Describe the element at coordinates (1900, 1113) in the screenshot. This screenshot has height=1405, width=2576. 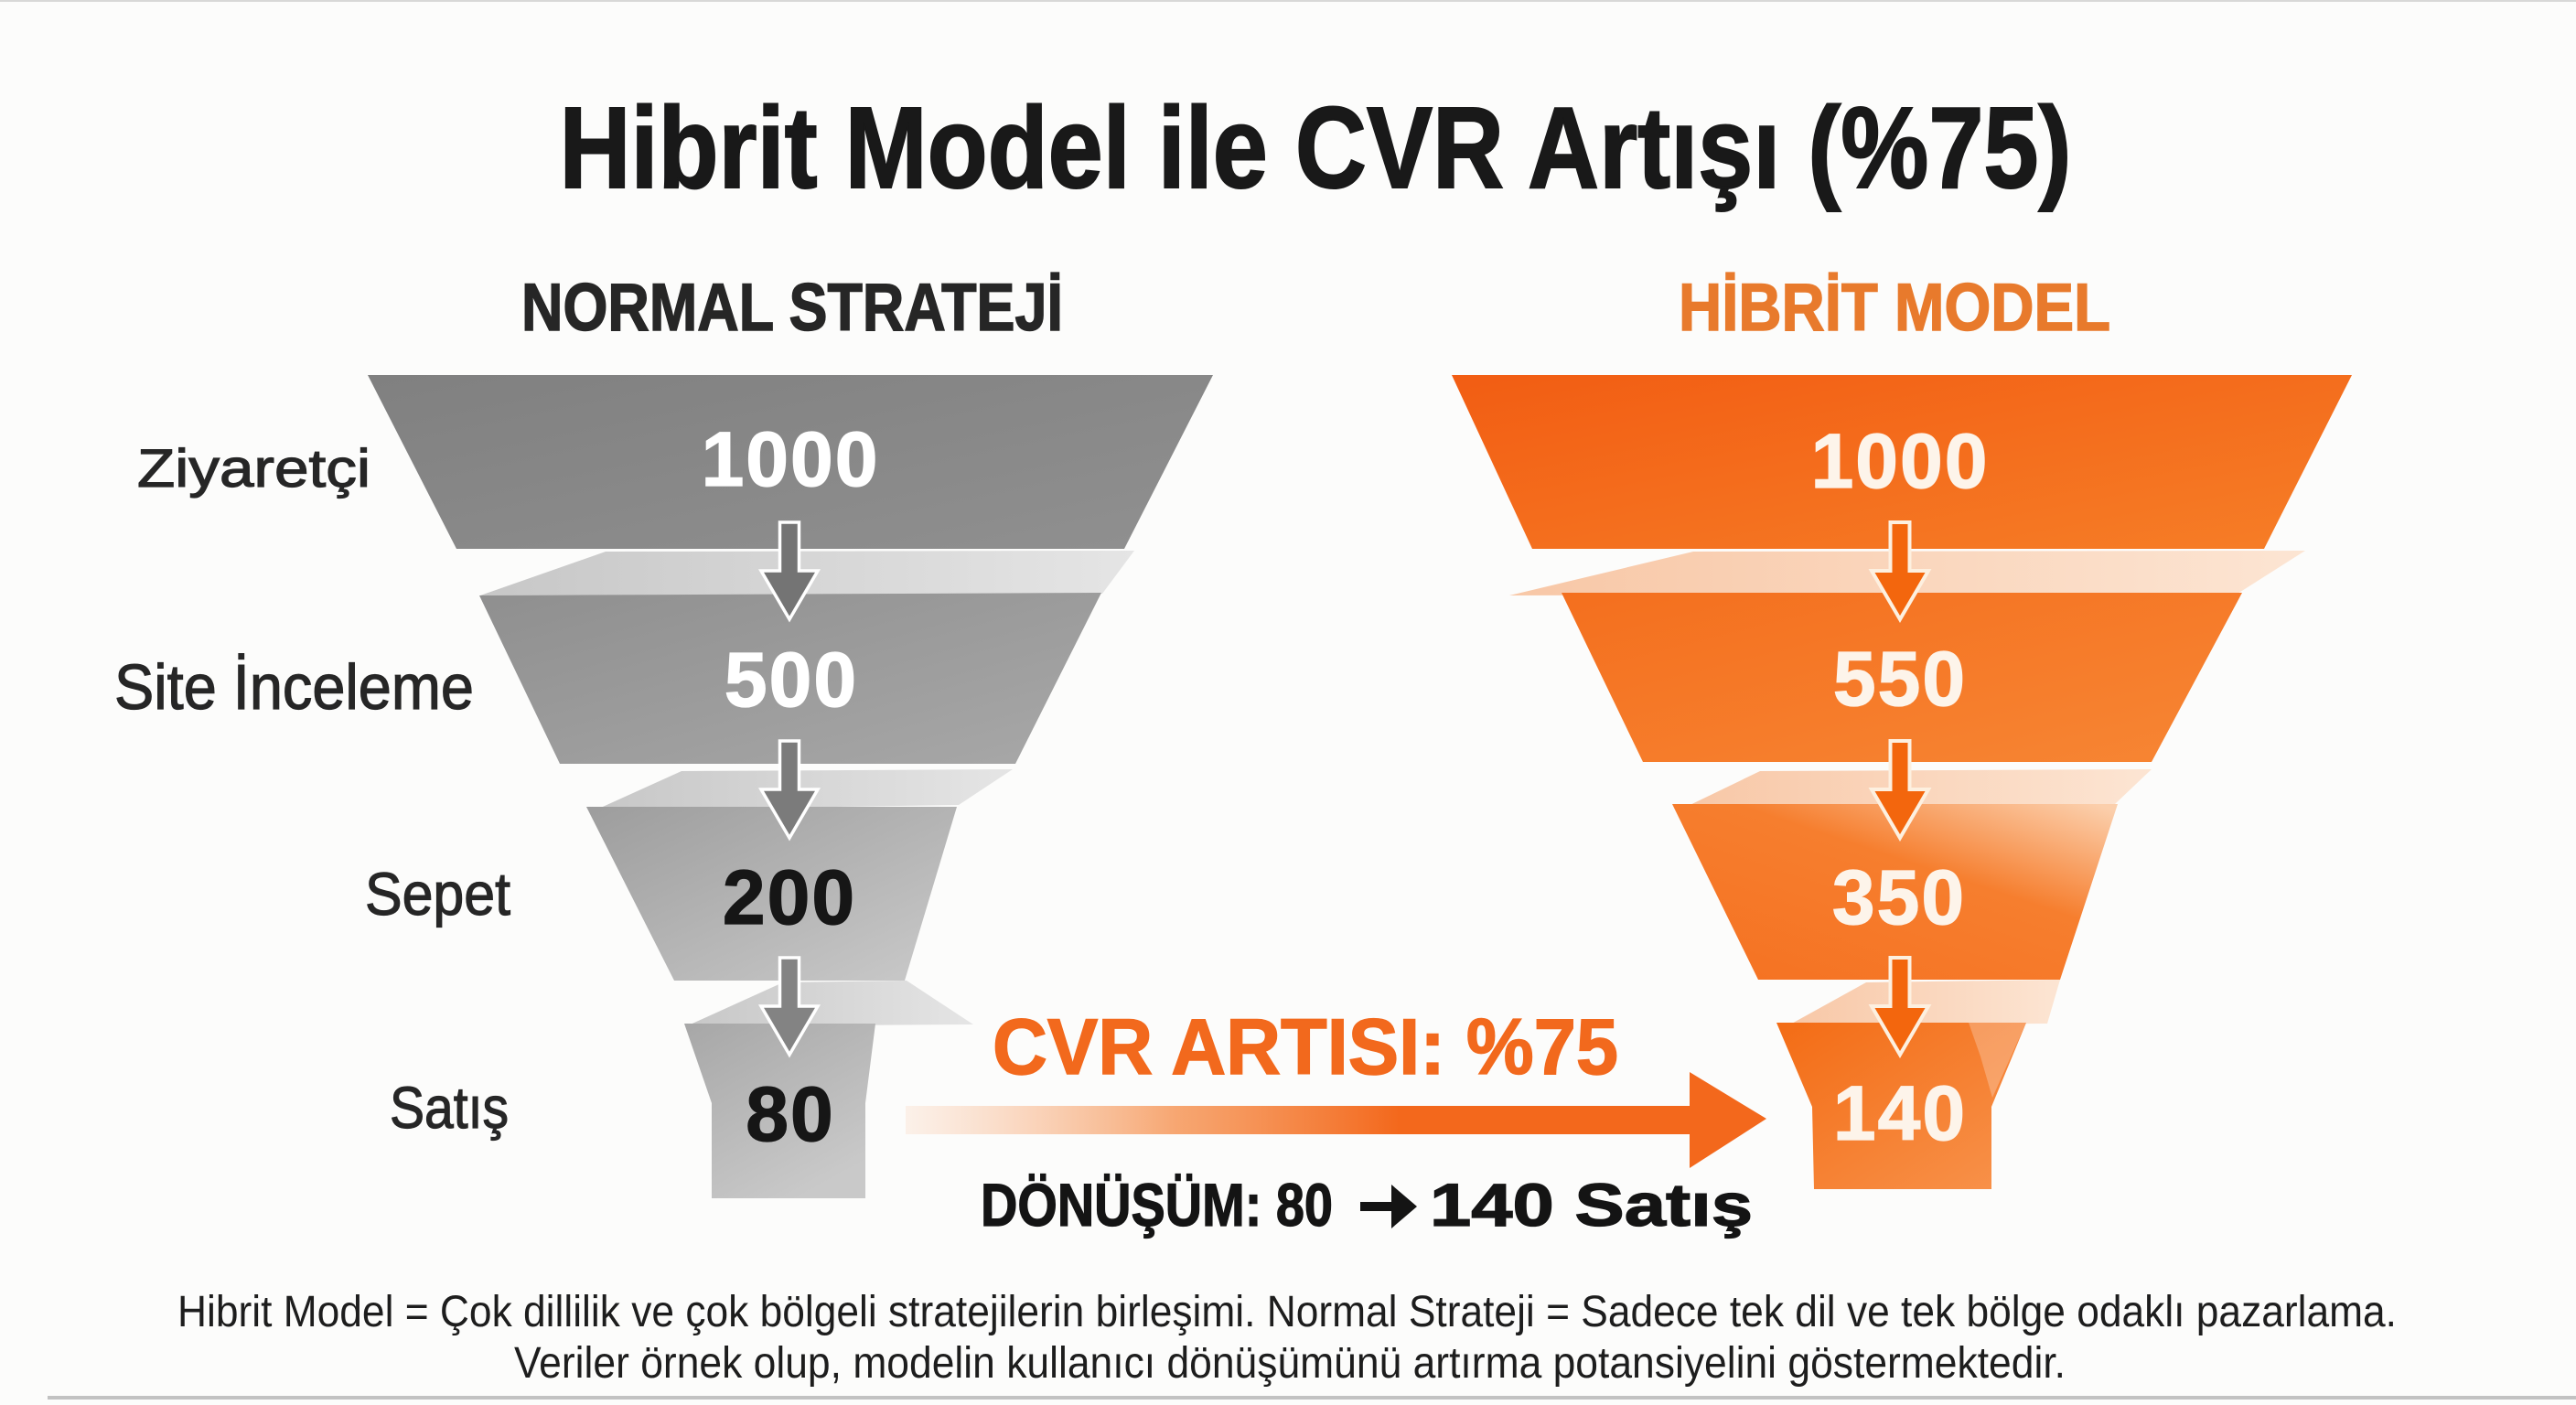
I see `svg-text: 140` at that location.